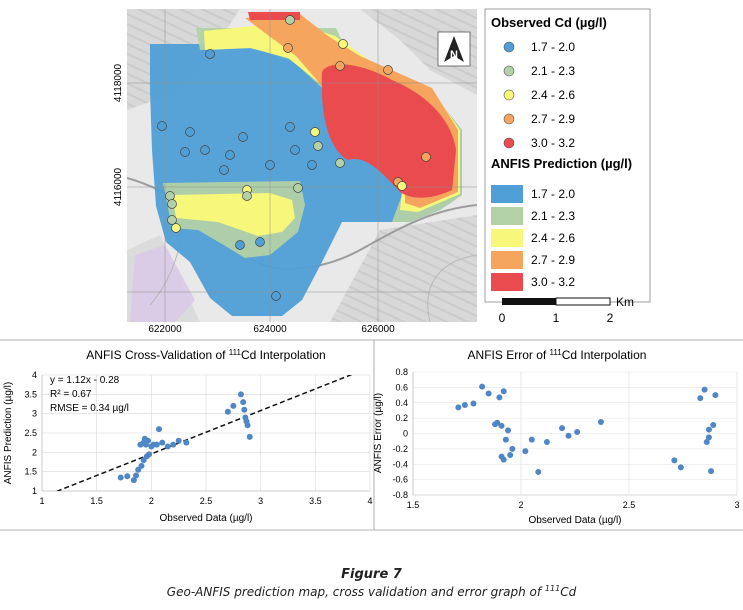 The width and height of the screenshot is (743, 610). What do you see at coordinates (553, 216) in the screenshot?
I see `legend-prediction-label: 2.1 - 2.3` at bounding box center [553, 216].